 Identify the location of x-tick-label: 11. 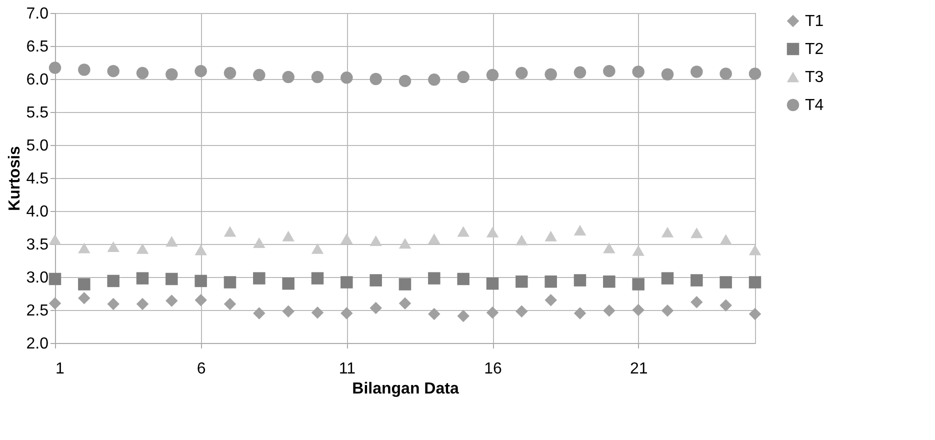
(347, 369).